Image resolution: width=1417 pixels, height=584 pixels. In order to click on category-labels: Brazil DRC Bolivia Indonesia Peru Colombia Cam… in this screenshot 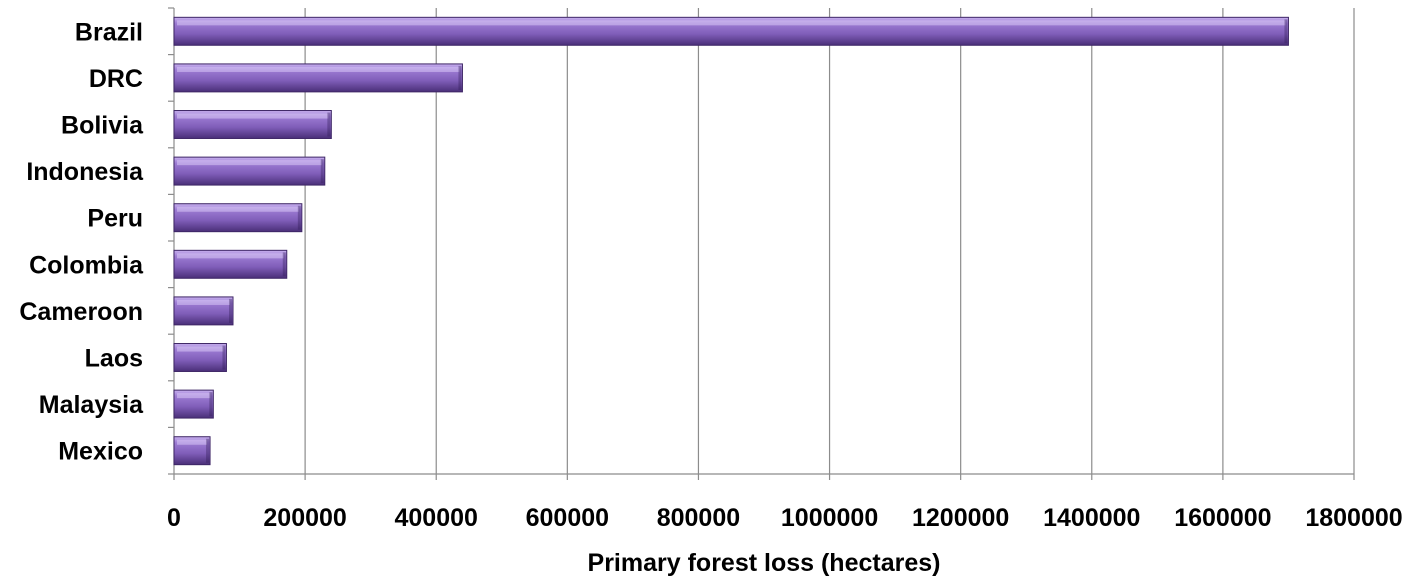, I will do `click(81, 241)`.